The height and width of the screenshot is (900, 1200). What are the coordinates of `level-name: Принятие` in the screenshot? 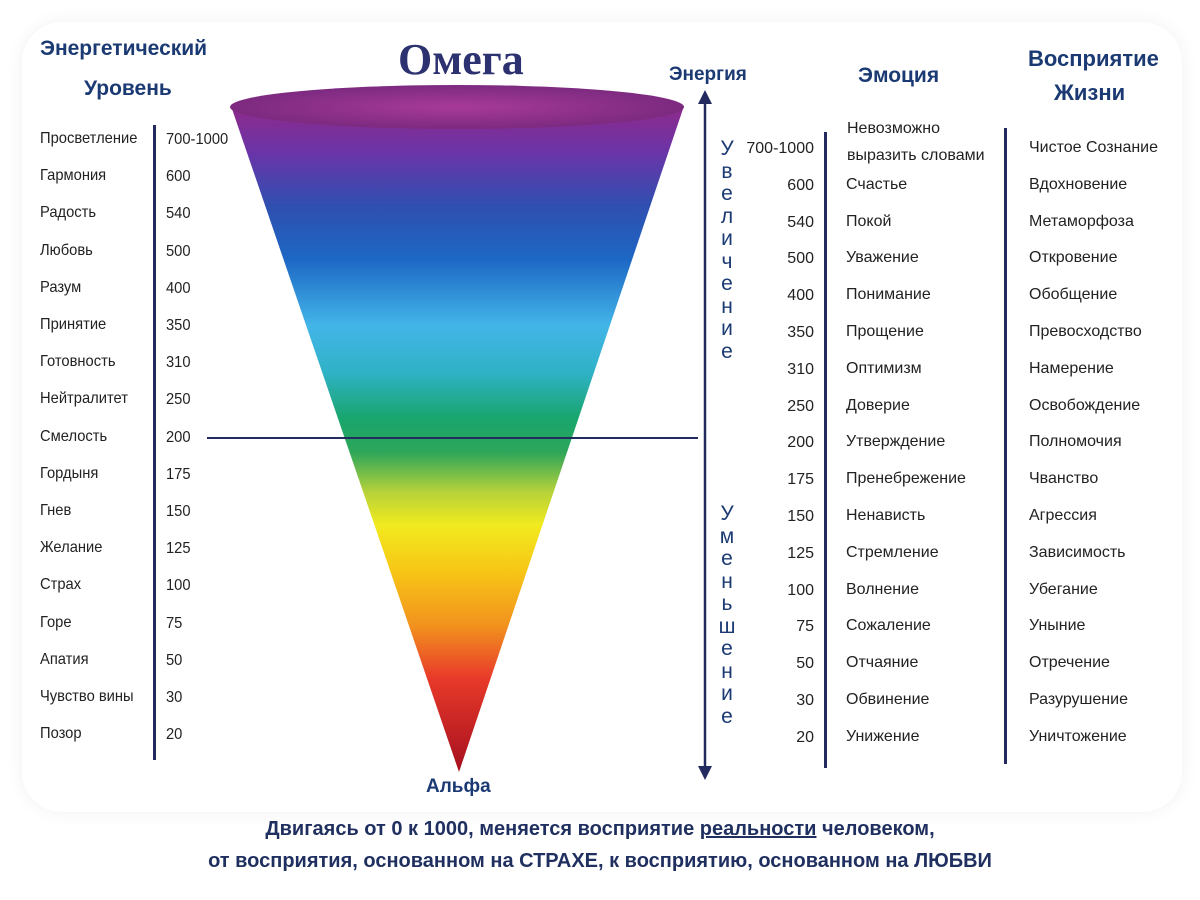 It's located at (73, 324).